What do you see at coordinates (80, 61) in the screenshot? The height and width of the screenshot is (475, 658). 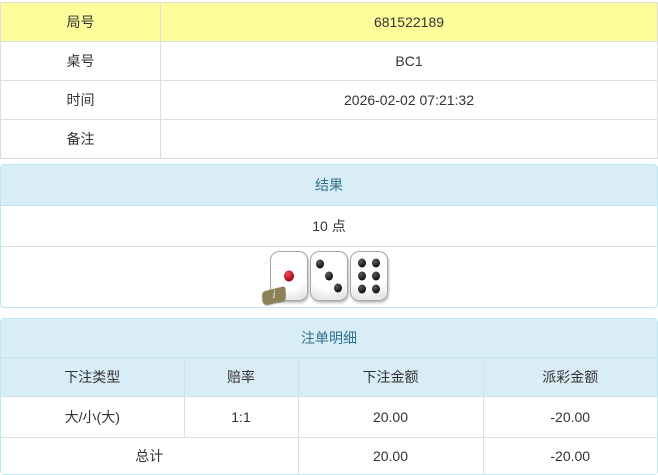 I see `table-number-label: 桌号` at bounding box center [80, 61].